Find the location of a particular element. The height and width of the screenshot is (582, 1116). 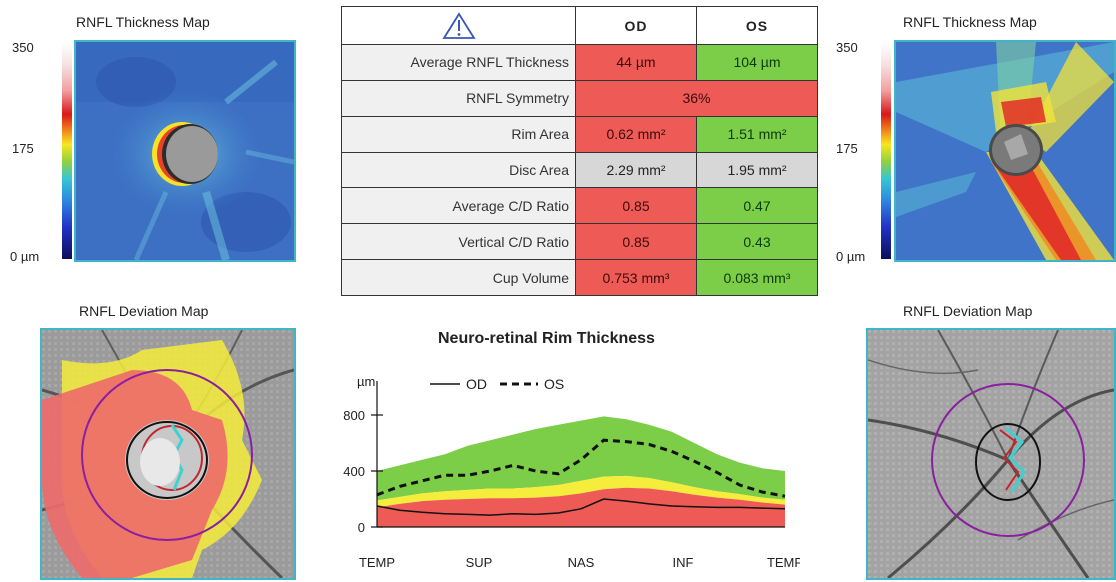

os-thickness-map-image is located at coordinates (1005, 151).